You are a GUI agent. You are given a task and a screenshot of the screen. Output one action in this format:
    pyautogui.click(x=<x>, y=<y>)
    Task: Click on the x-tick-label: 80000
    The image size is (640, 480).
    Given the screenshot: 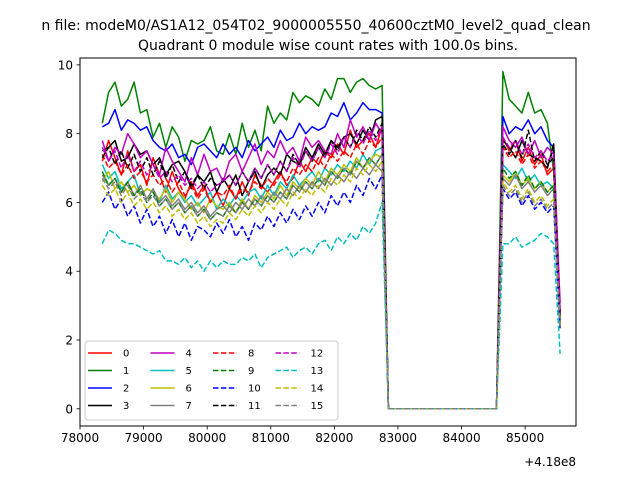 What is the action you would take?
    pyautogui.click(x=207, y=438)
    